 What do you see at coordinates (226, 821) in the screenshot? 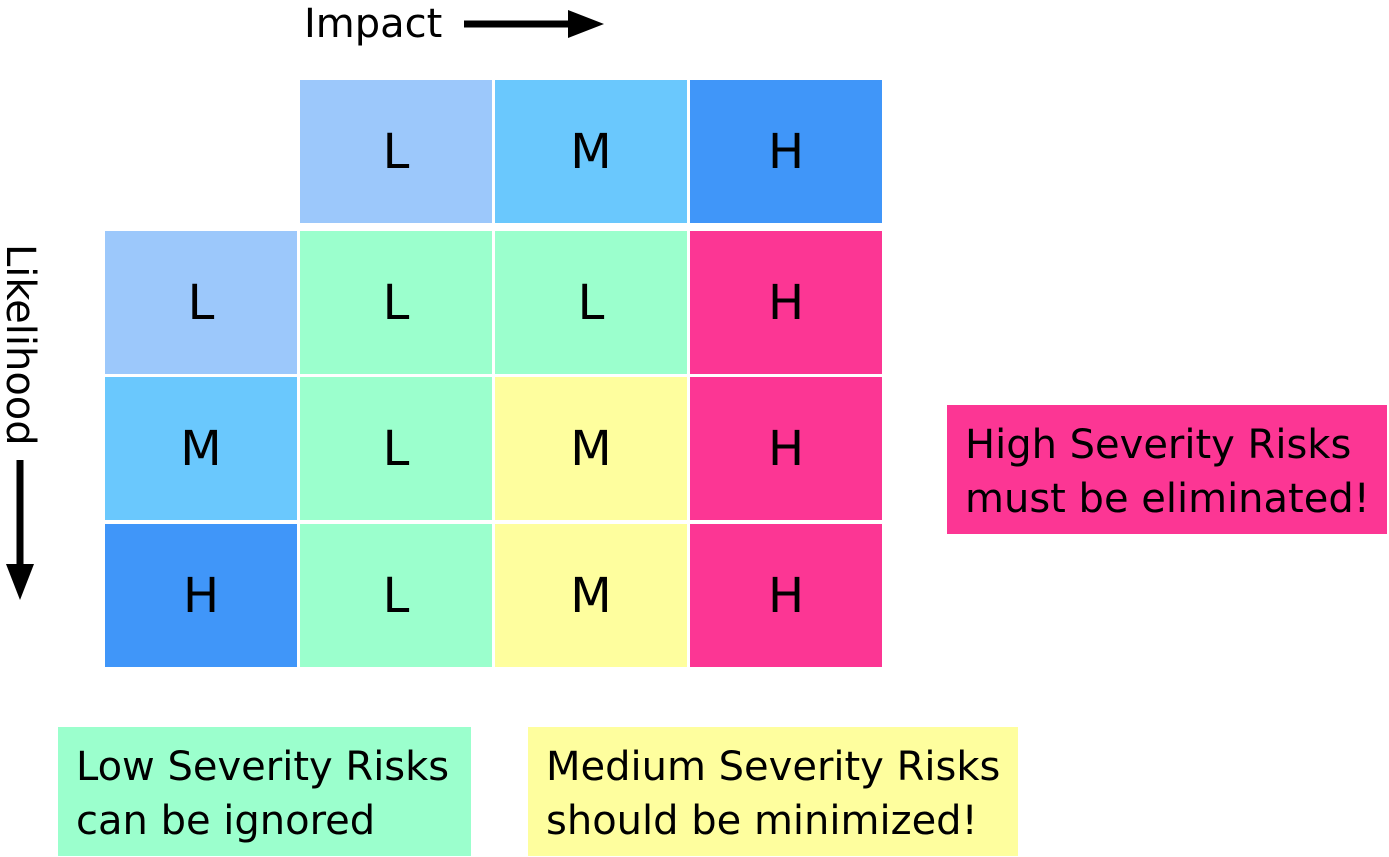
I see `low-severity-note-line-2: can be ignored` at bounding box center [226, 821].